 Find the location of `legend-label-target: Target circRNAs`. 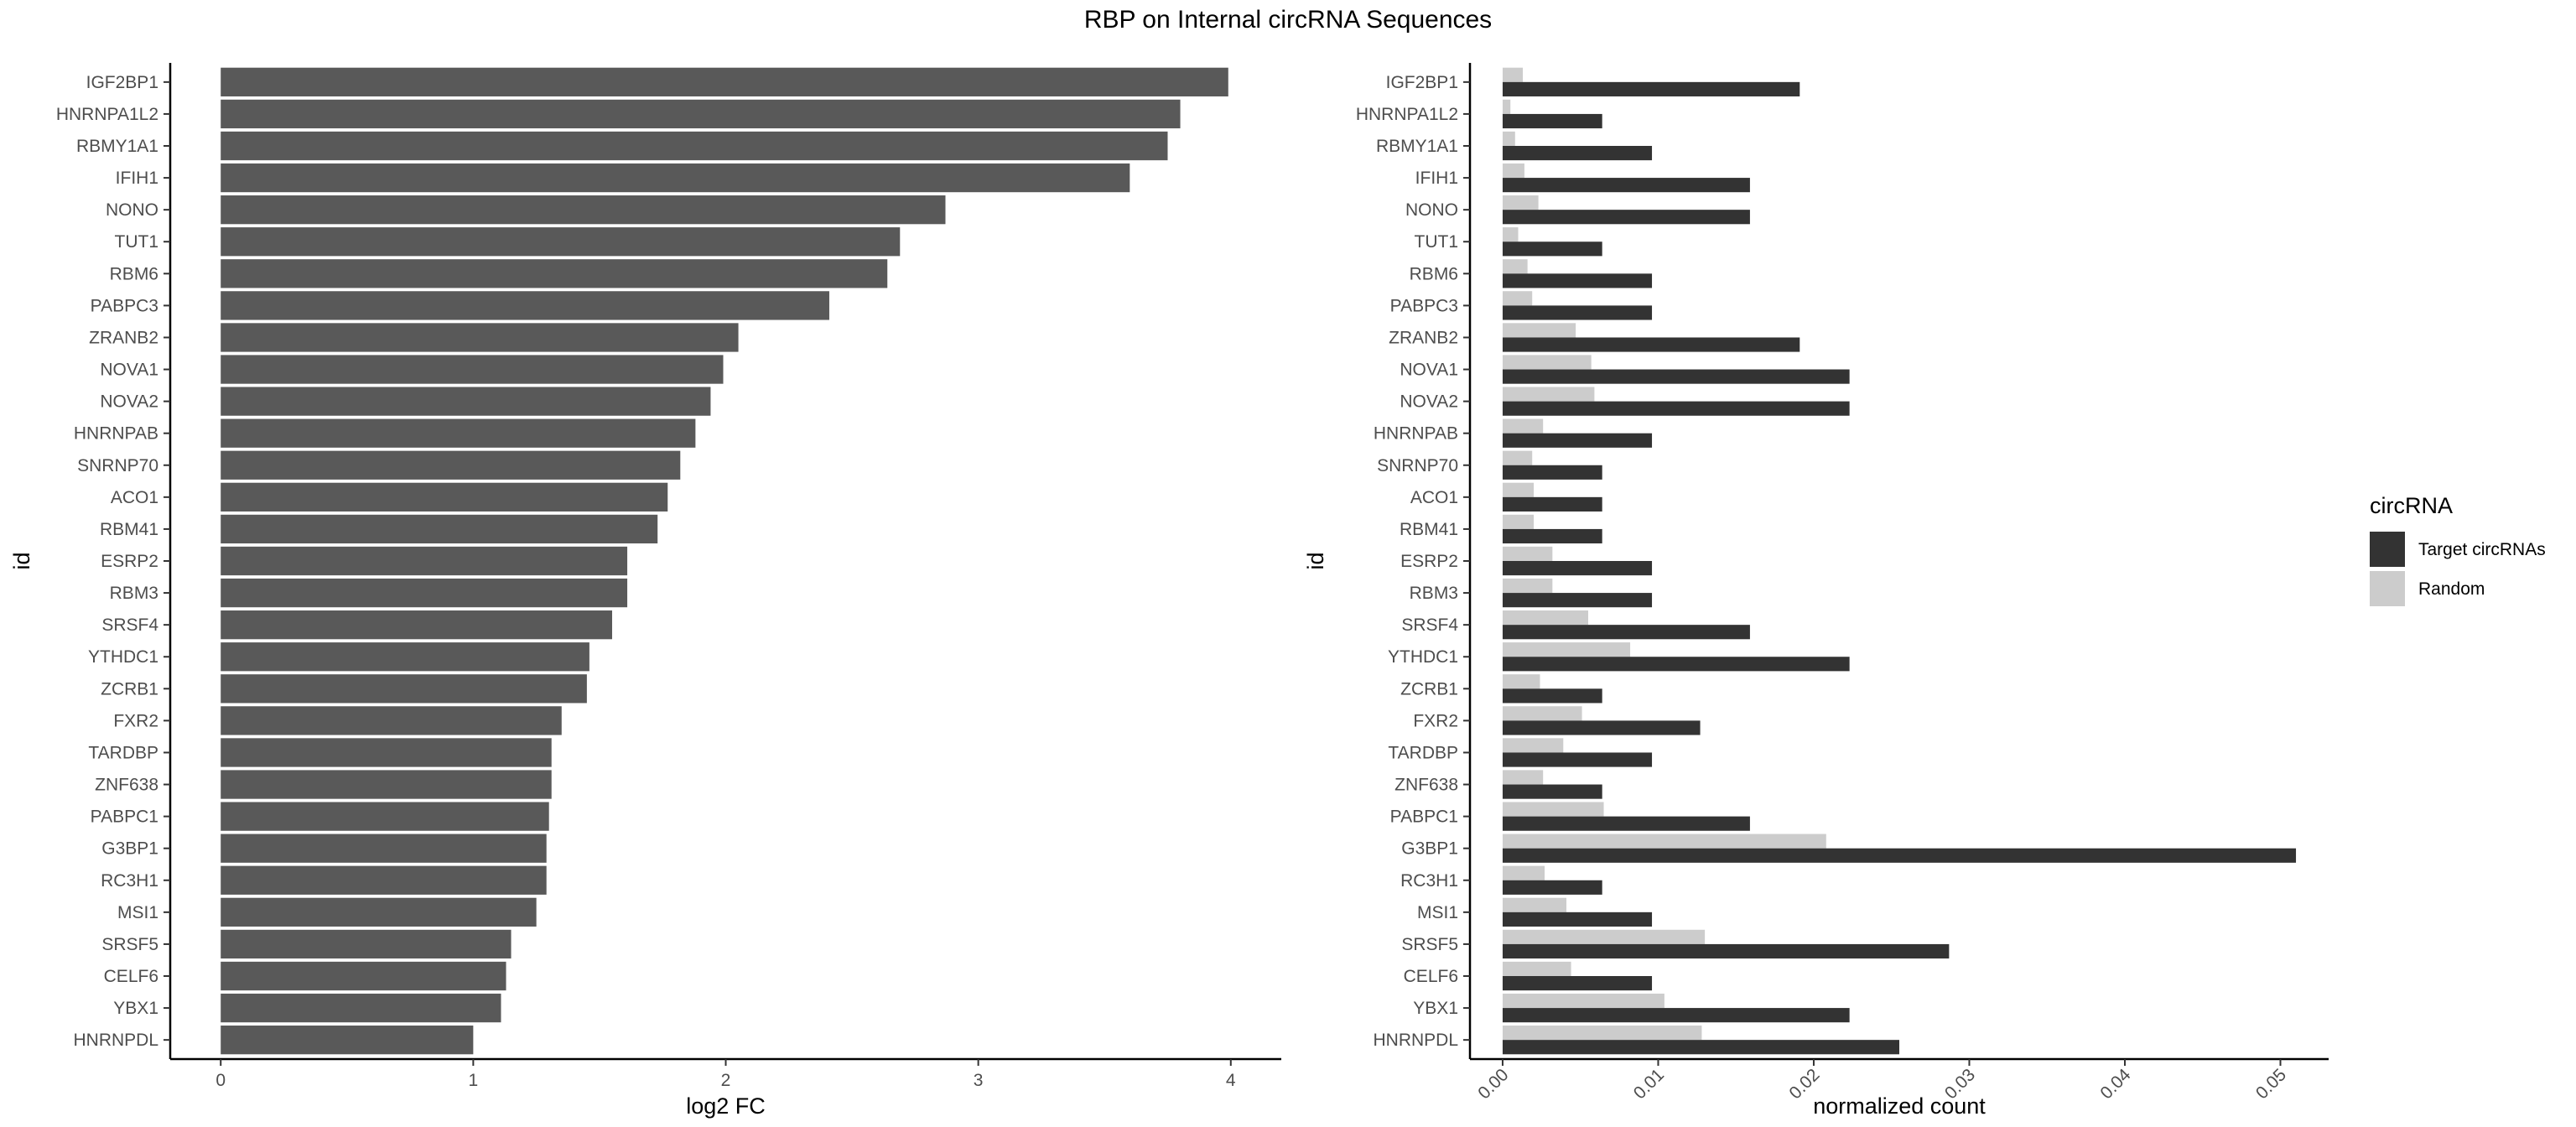

legend-label-target: Target circRNAs is located at coordinates (2482, 549).